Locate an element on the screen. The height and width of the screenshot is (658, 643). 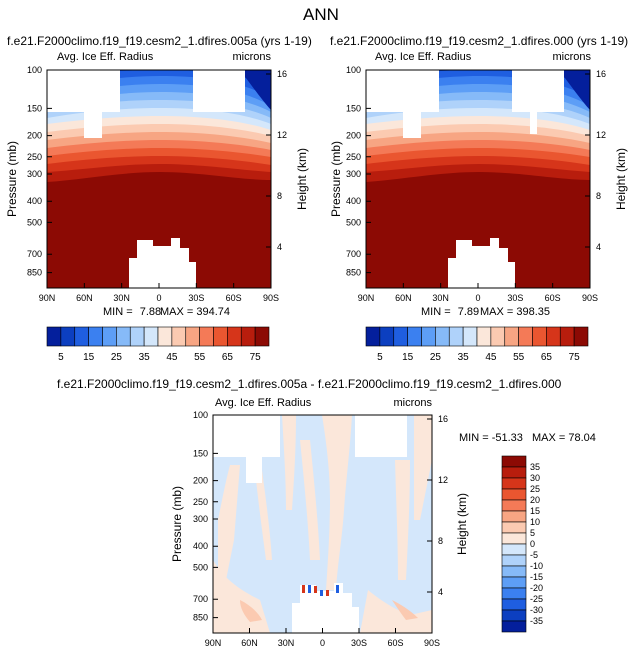
panel-2-xtick-label: 60N is located at coordinates (403, 298).